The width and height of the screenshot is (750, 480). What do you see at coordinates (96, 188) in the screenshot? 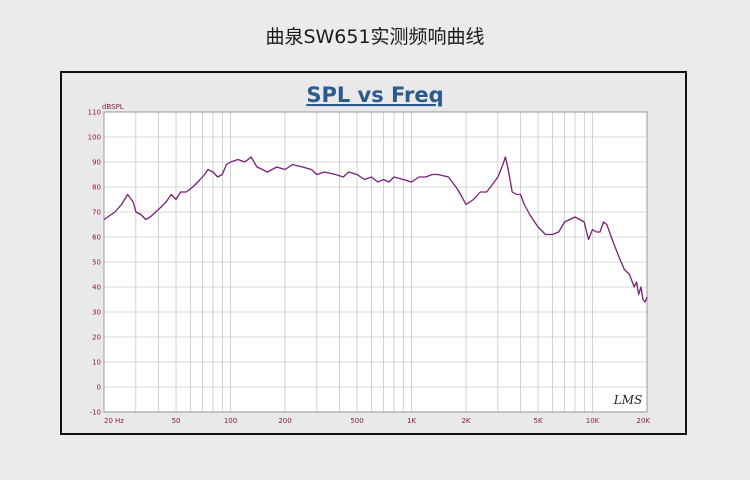
I see `y-tick-label: 80` at bounding box center [96, 188].